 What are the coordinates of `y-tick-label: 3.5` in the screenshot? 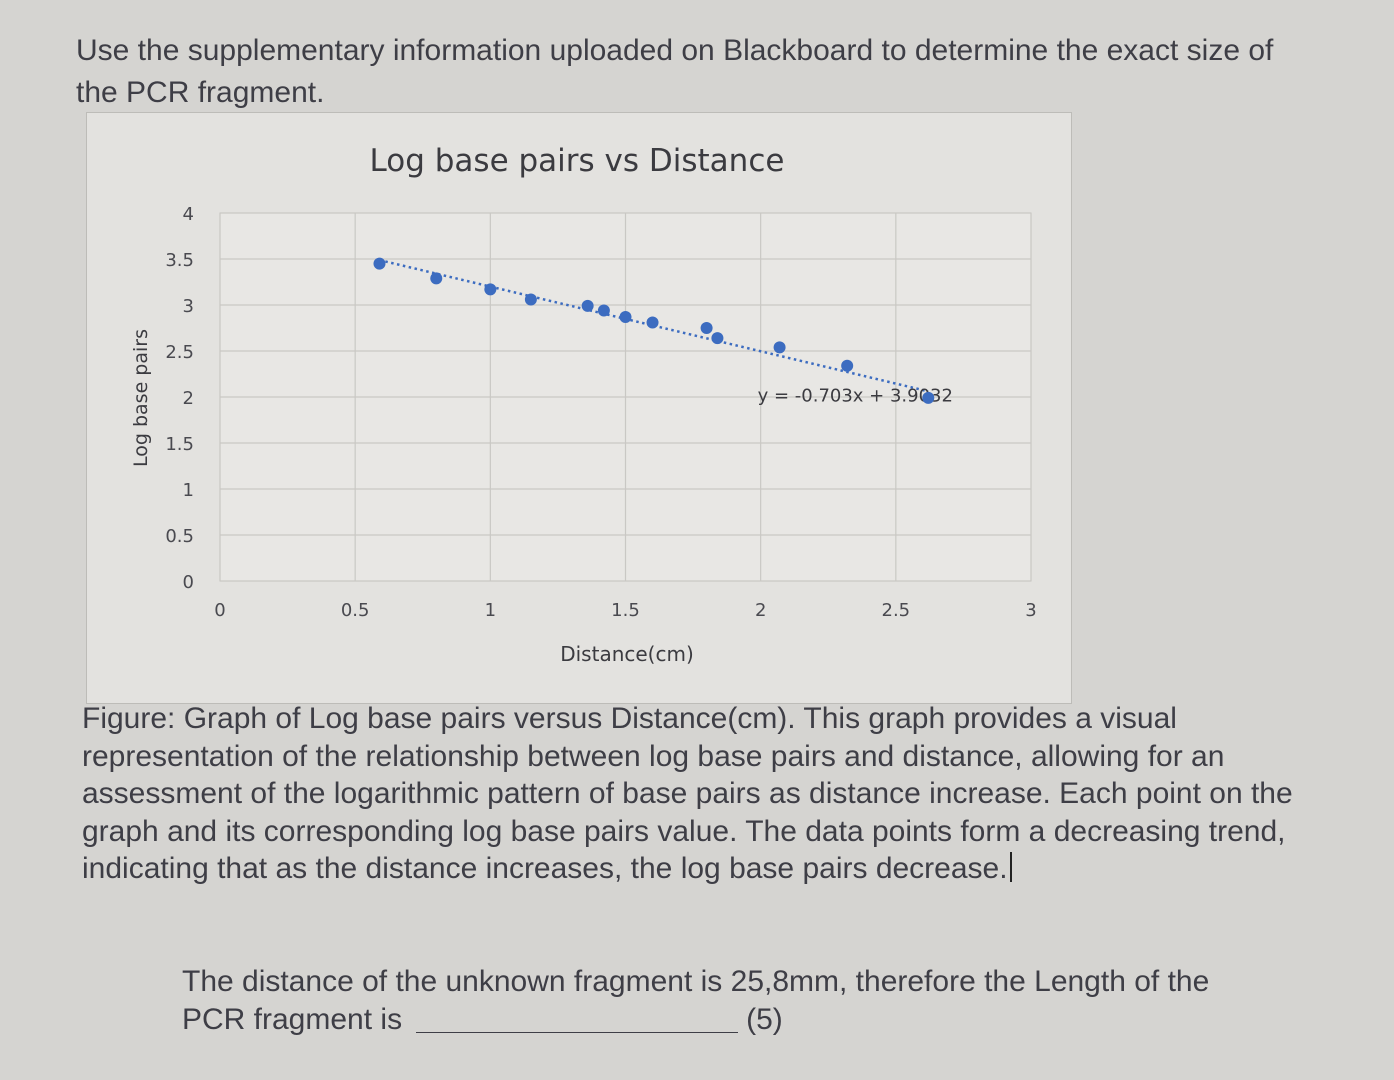 It's located at (179, 260).